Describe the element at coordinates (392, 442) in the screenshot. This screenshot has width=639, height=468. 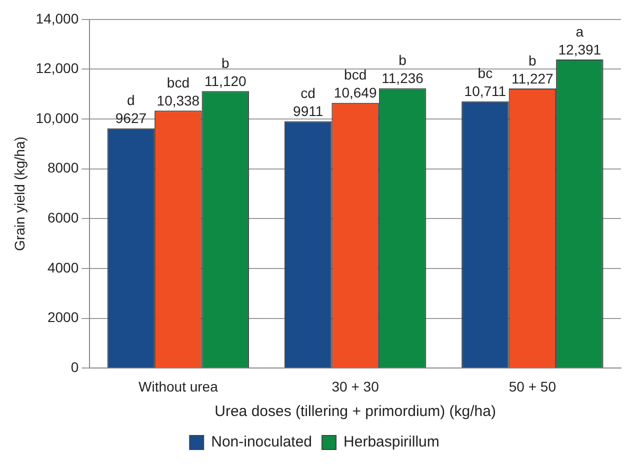
I see `legend-label: Herbaspirillum` at that location.